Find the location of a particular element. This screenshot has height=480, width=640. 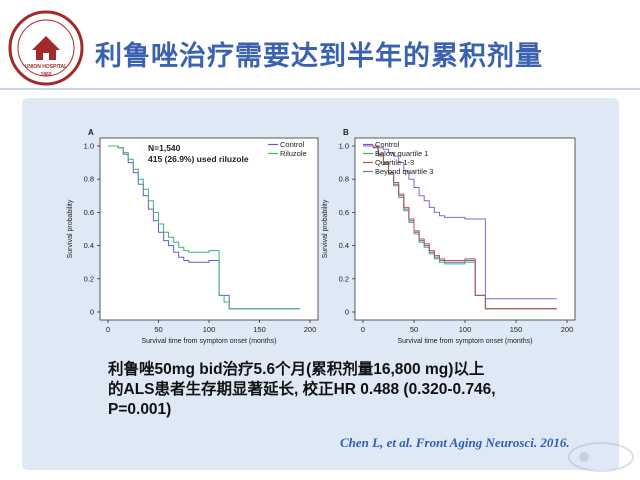

panel-label: A is located at coordinates (91, 132).